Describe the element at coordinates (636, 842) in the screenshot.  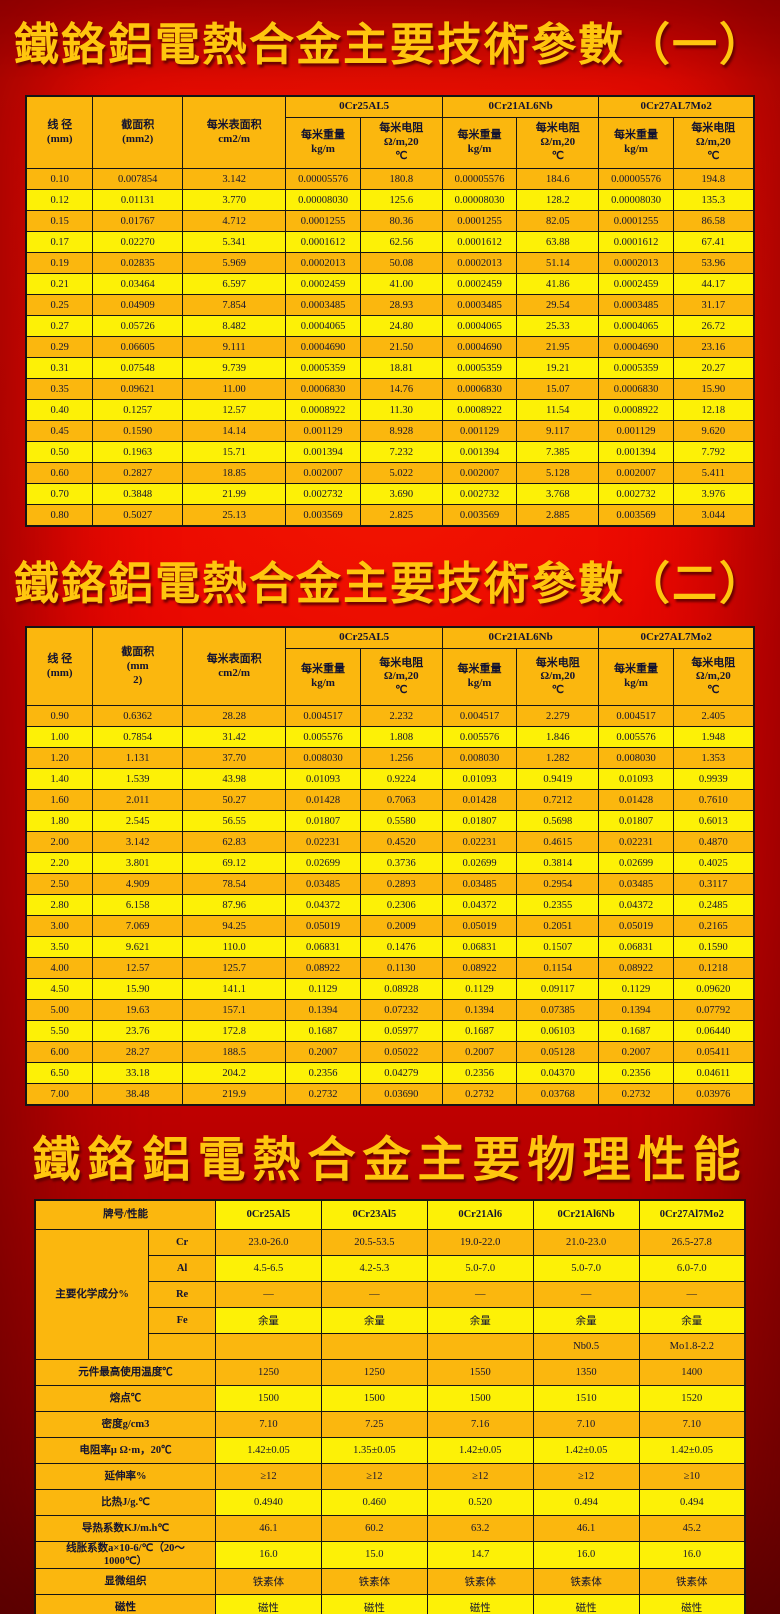
I see `table-cell: 0.02231` at that location.